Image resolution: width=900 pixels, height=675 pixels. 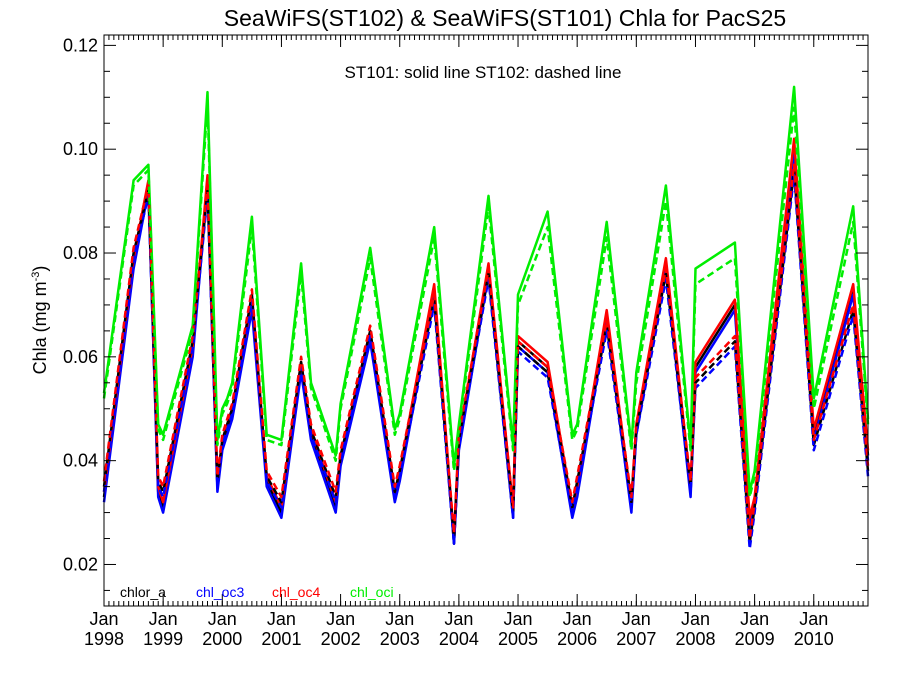 What do you see at coordinates (459, 639) in the screenshot?
I see `x-tick-year: 2004` at bounding box center [459, 639].